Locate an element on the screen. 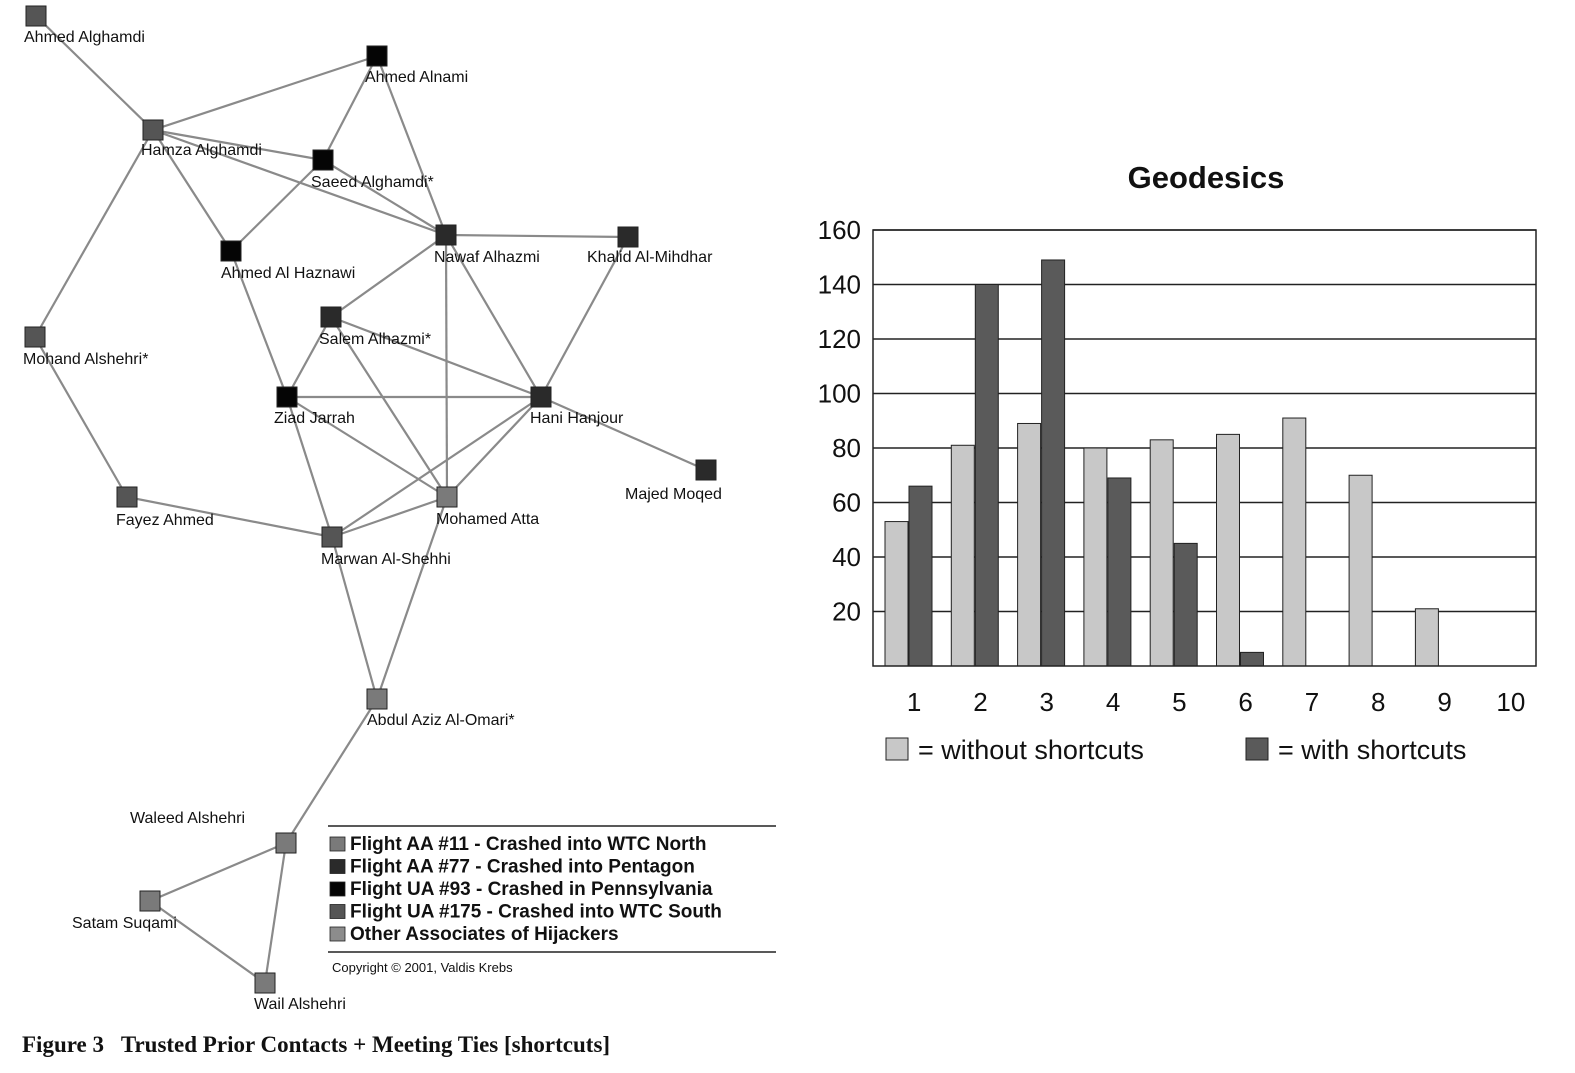 The width and height of the screenshot is (1575, 1073). chart-legend-item-0: = without shortcuts is located at coordinates (1014, 750).